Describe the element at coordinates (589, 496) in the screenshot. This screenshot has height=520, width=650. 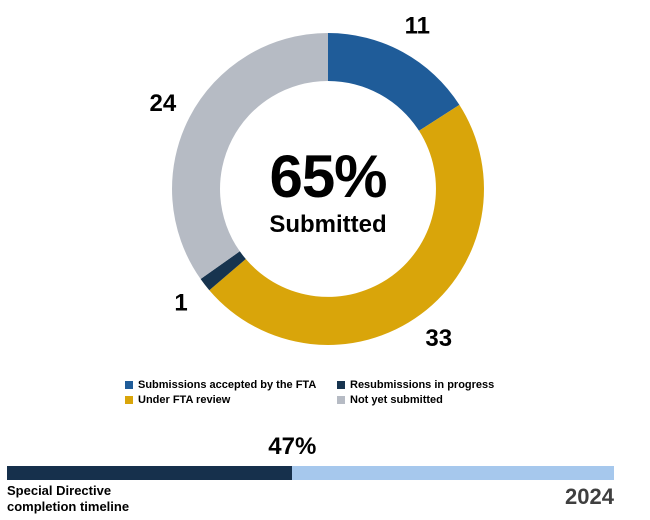
I see `timeline-year-label: 2024` at that location.